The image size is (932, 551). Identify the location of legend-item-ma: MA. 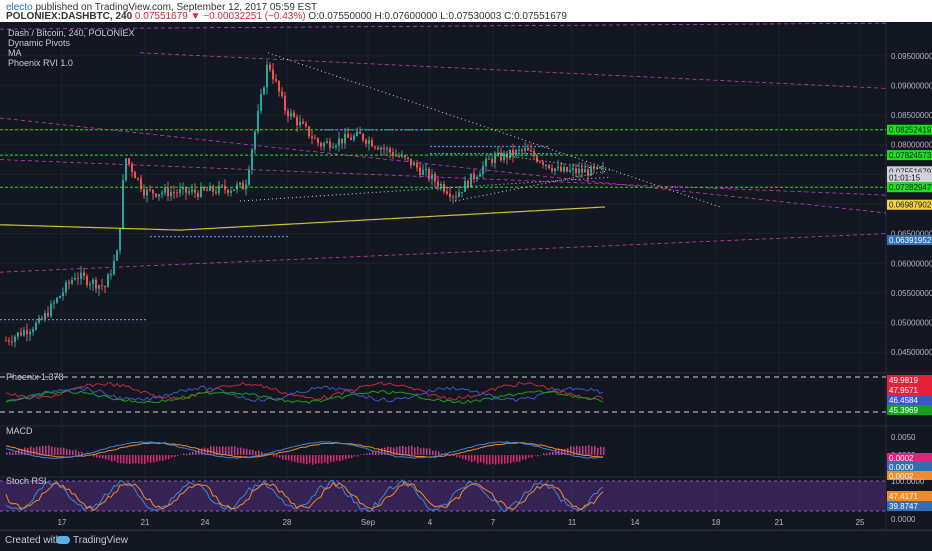
(71, 53).